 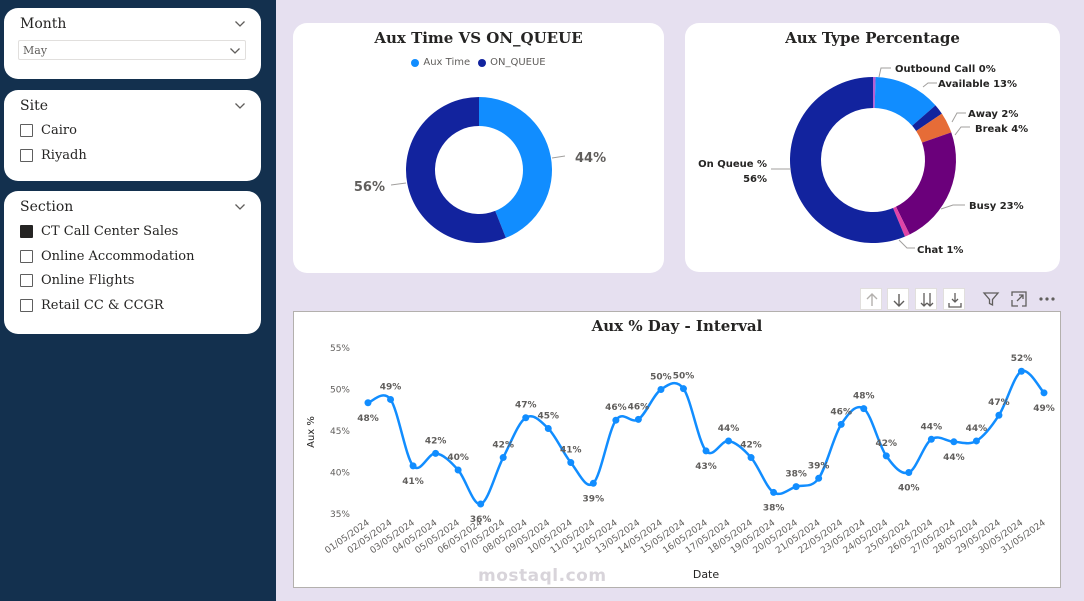 I want to click on double-arrow-down-icon, so click(x=926, y=299).